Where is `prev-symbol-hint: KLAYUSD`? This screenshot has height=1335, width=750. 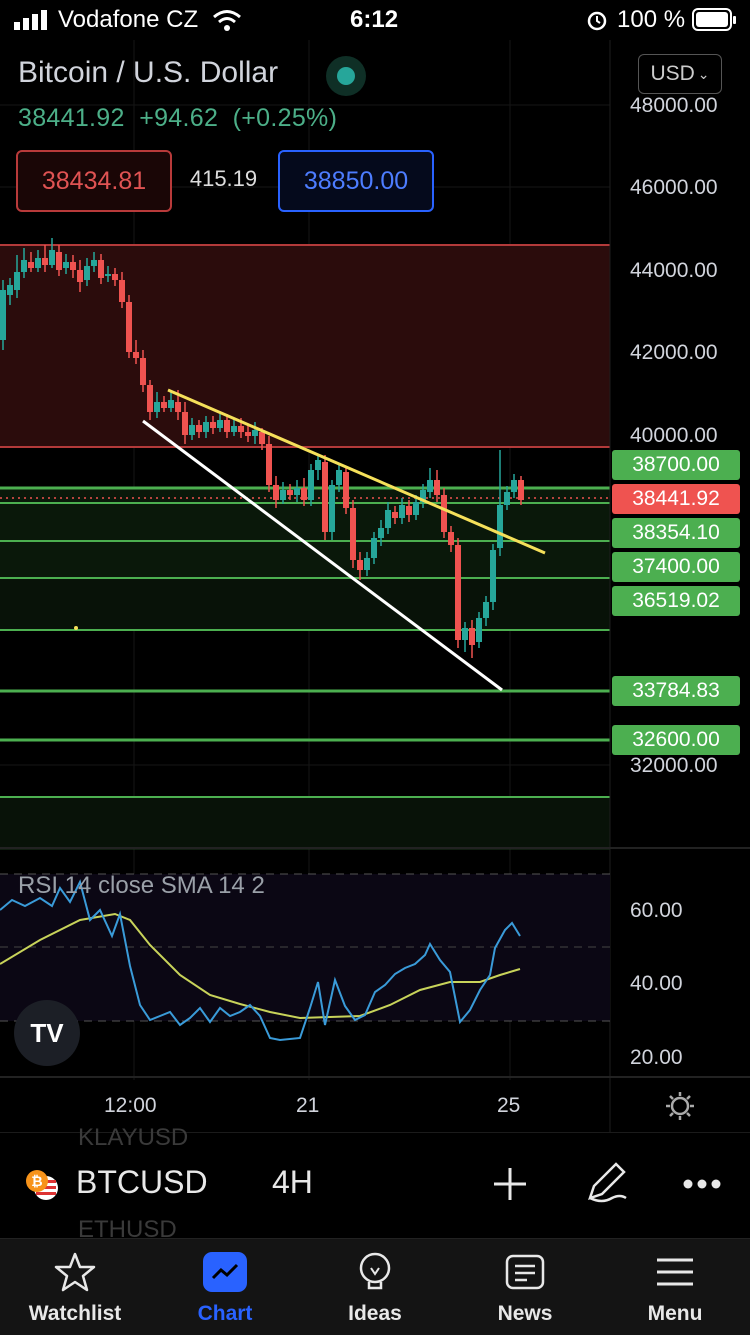 prev-symbol-hint: KLAYUSD is located at coordinates (133, 1137).